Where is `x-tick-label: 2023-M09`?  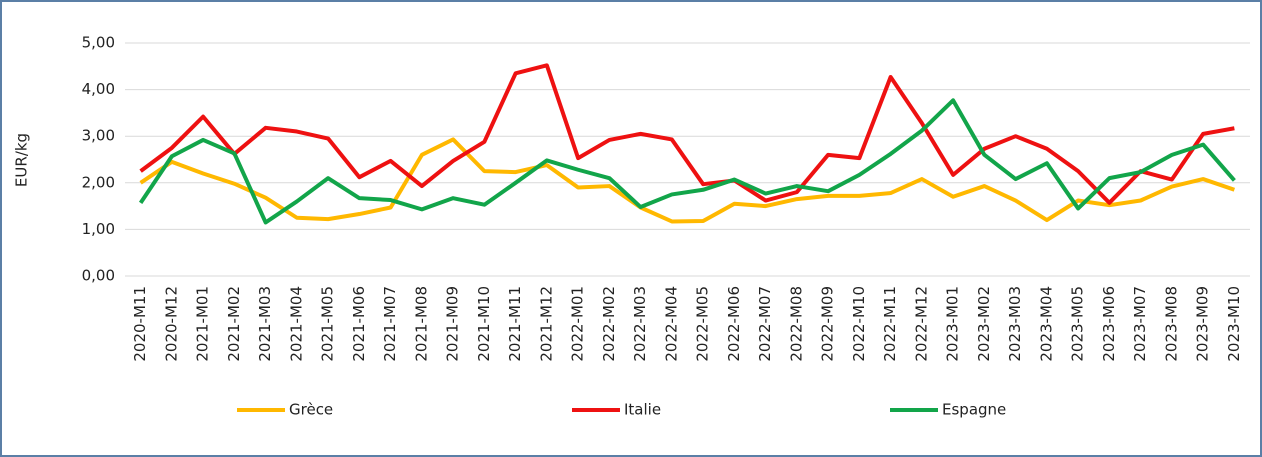 x-tick-label: 2023-M09 is located at coordinates (1203, 324).